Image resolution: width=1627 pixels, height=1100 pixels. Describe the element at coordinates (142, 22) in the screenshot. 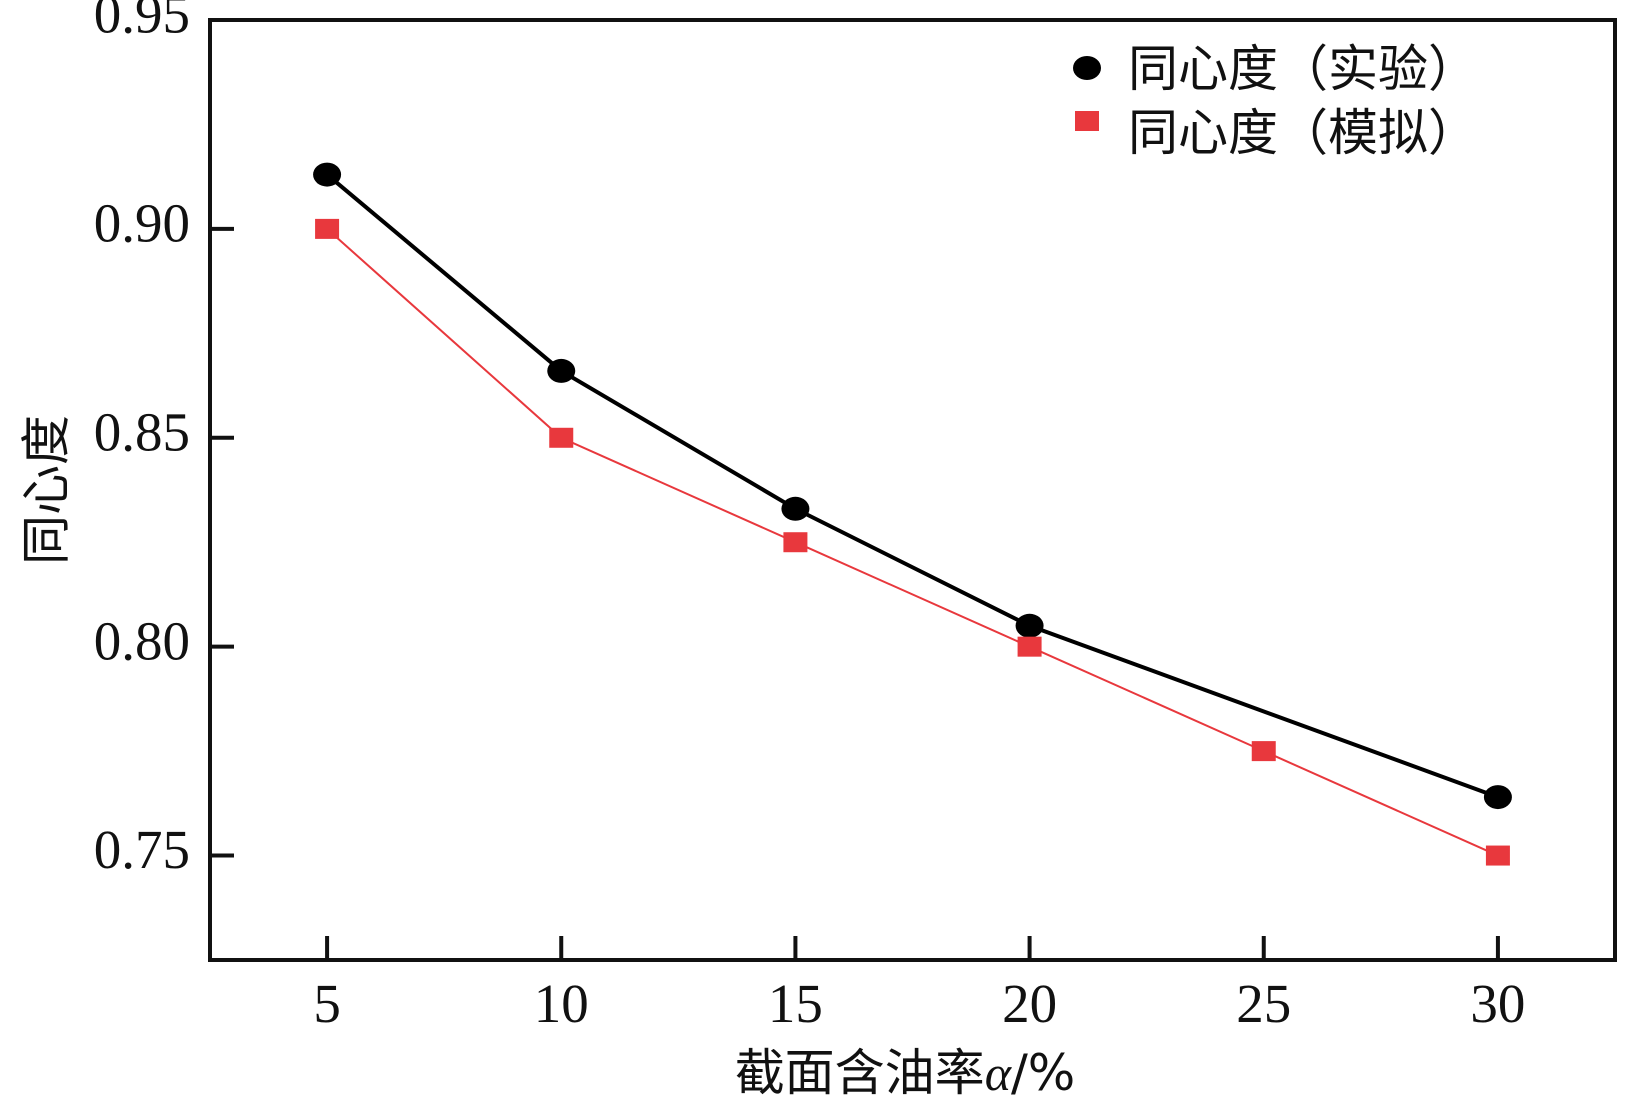

I see `y-tick-label: 0.95` at that location.